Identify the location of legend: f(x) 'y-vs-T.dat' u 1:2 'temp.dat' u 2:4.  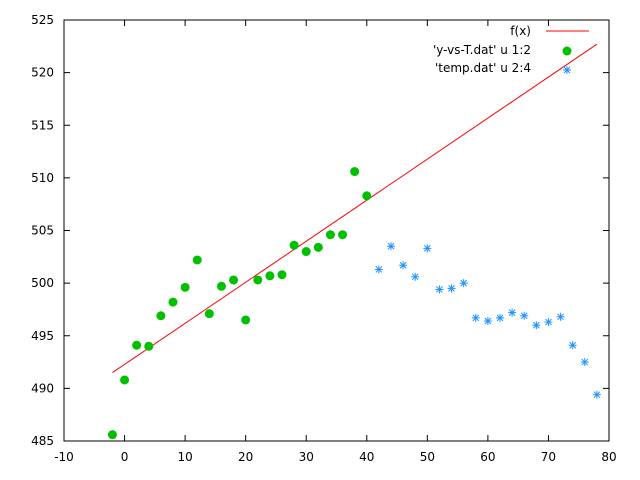
(511, 49).